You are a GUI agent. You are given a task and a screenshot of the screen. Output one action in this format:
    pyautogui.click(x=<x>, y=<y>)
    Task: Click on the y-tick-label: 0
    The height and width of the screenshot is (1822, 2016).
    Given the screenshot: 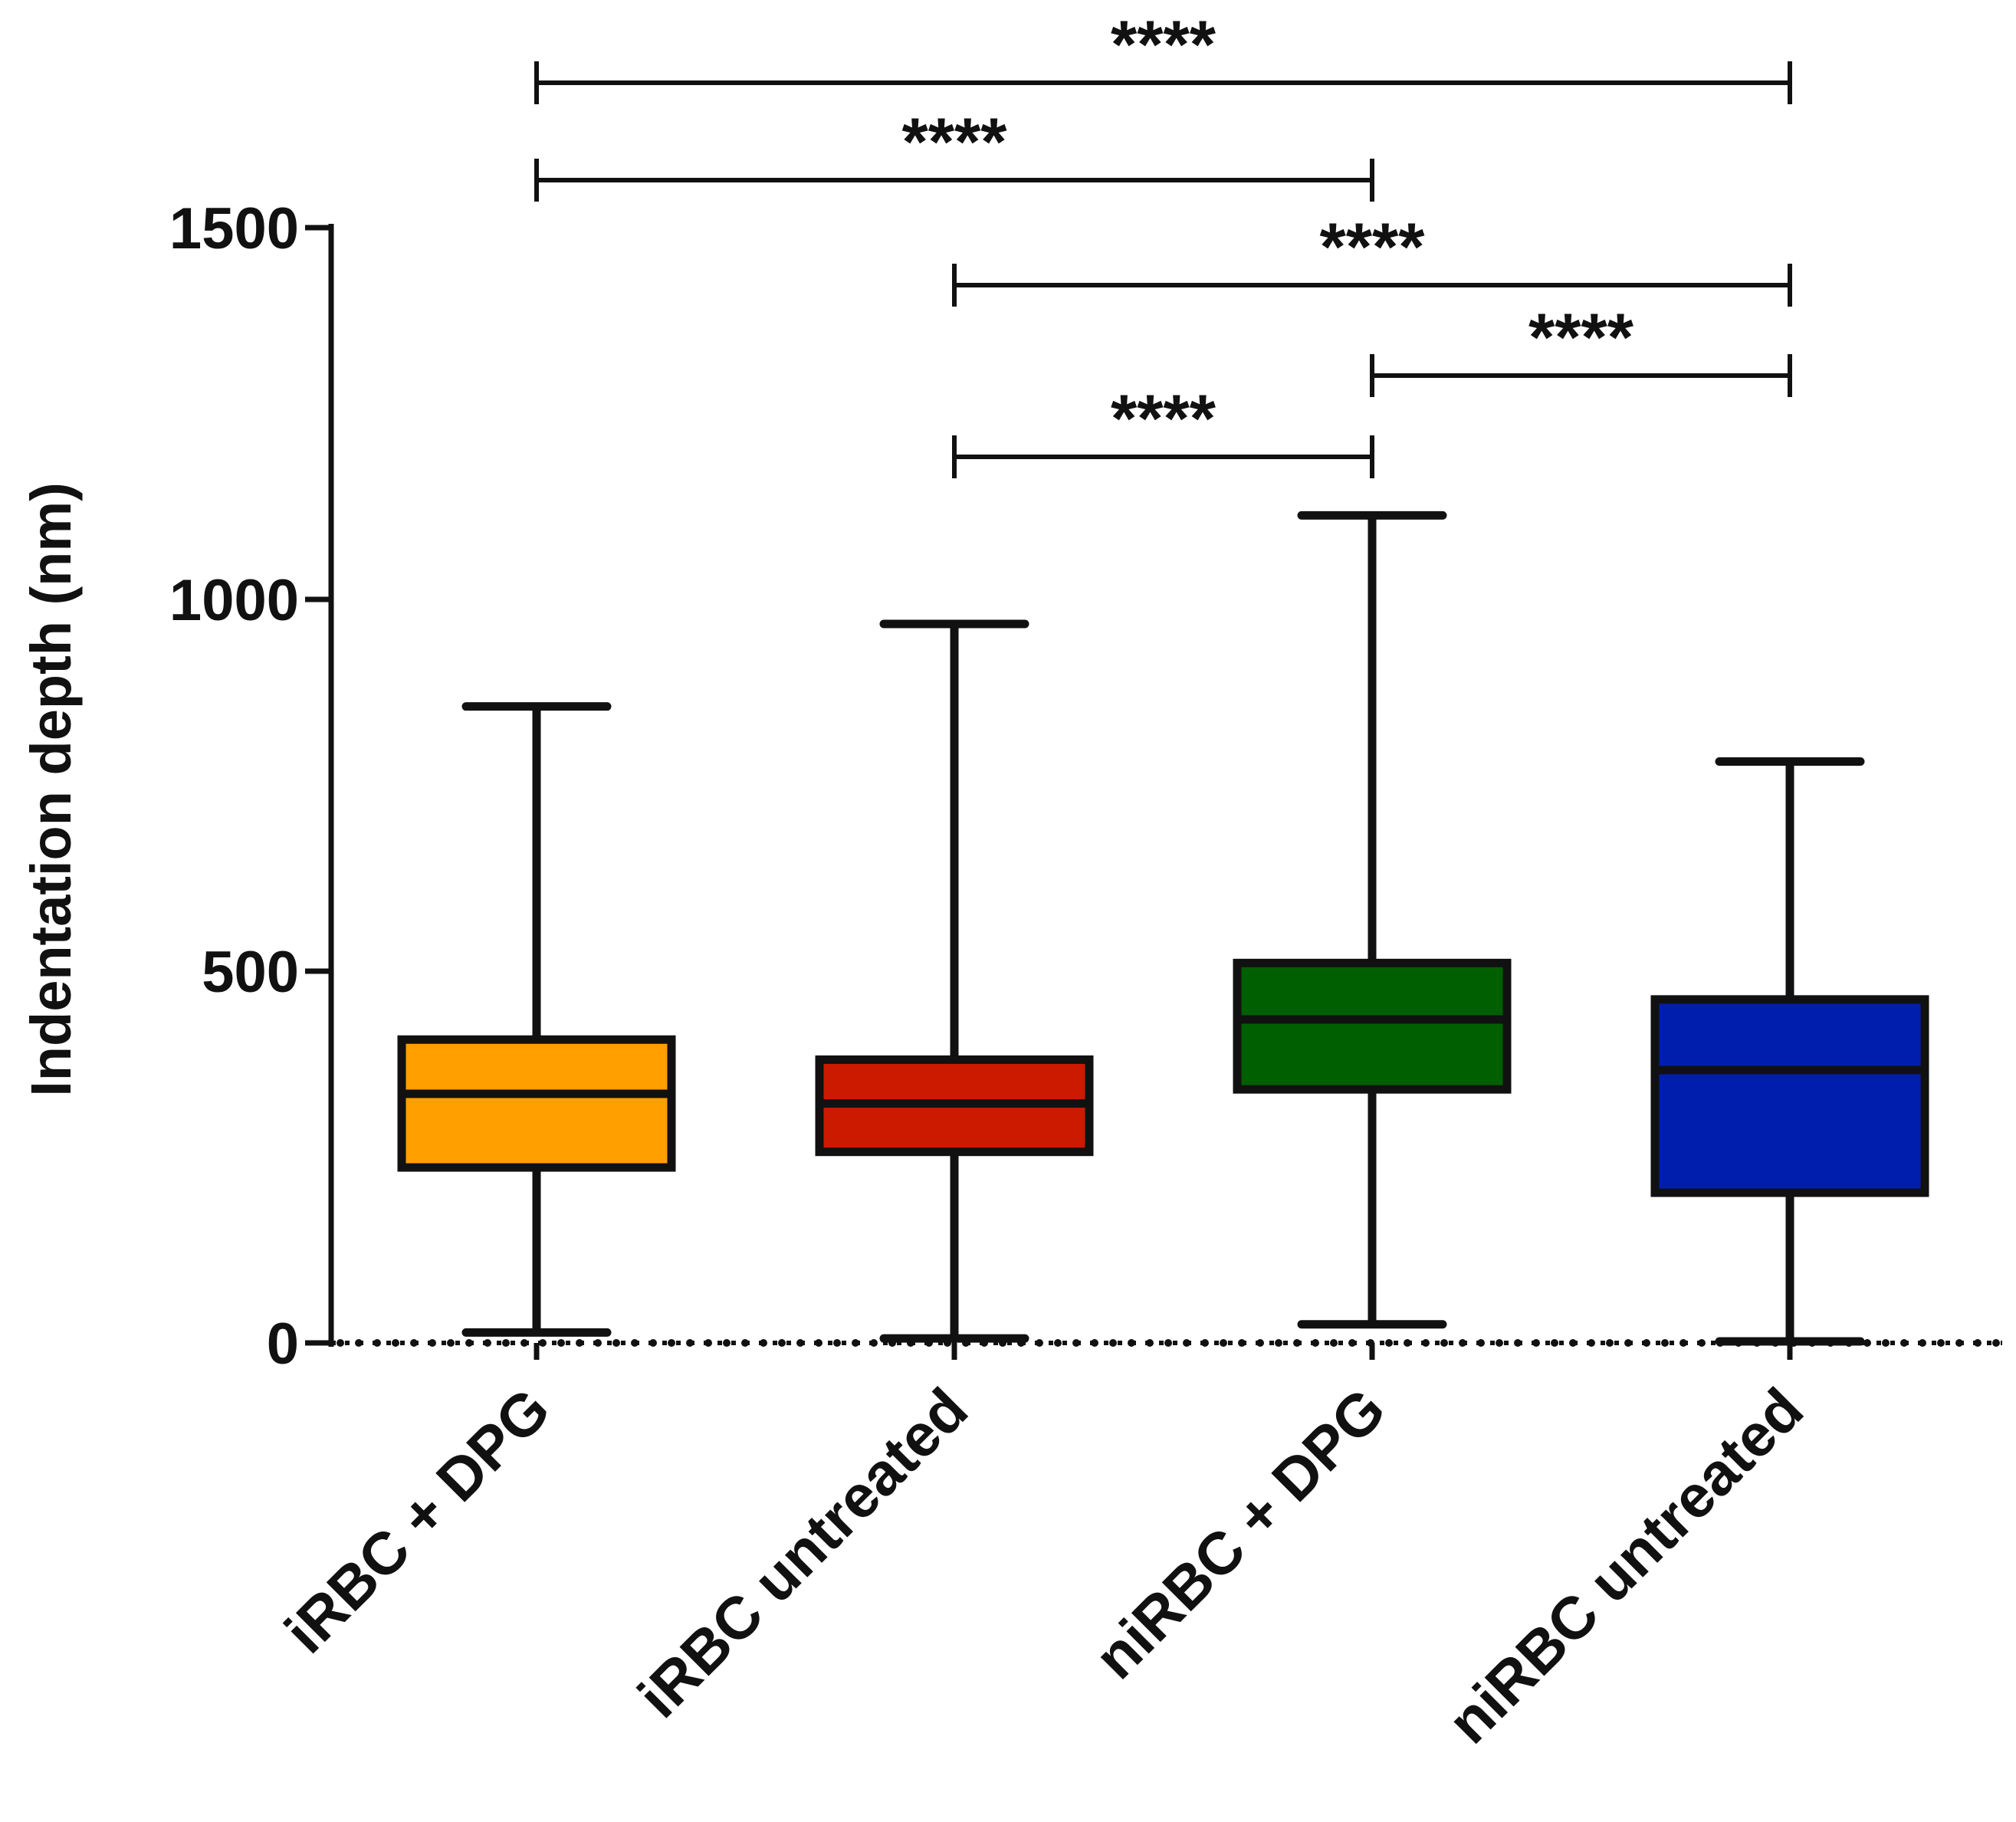 What is the action you would take?
    pyautogui.click(x=283, y=1345)
    